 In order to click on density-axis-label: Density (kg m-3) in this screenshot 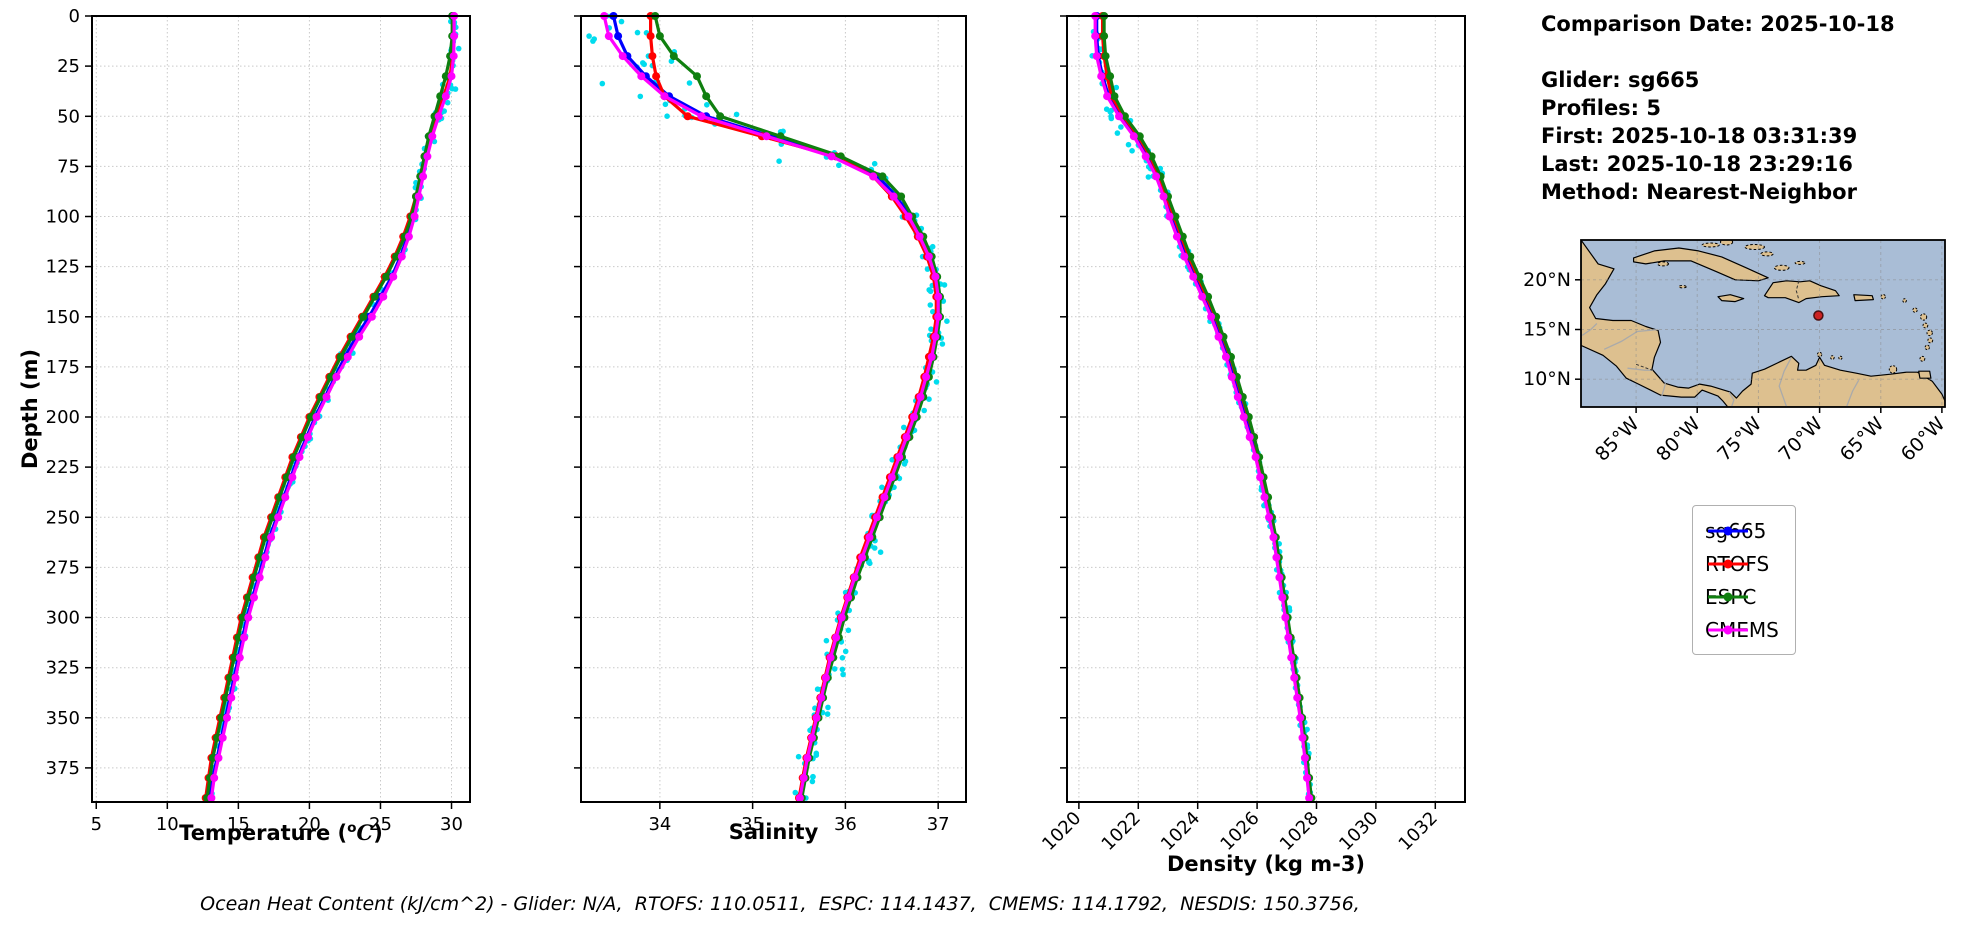, I will do `click(1266, 864)`.